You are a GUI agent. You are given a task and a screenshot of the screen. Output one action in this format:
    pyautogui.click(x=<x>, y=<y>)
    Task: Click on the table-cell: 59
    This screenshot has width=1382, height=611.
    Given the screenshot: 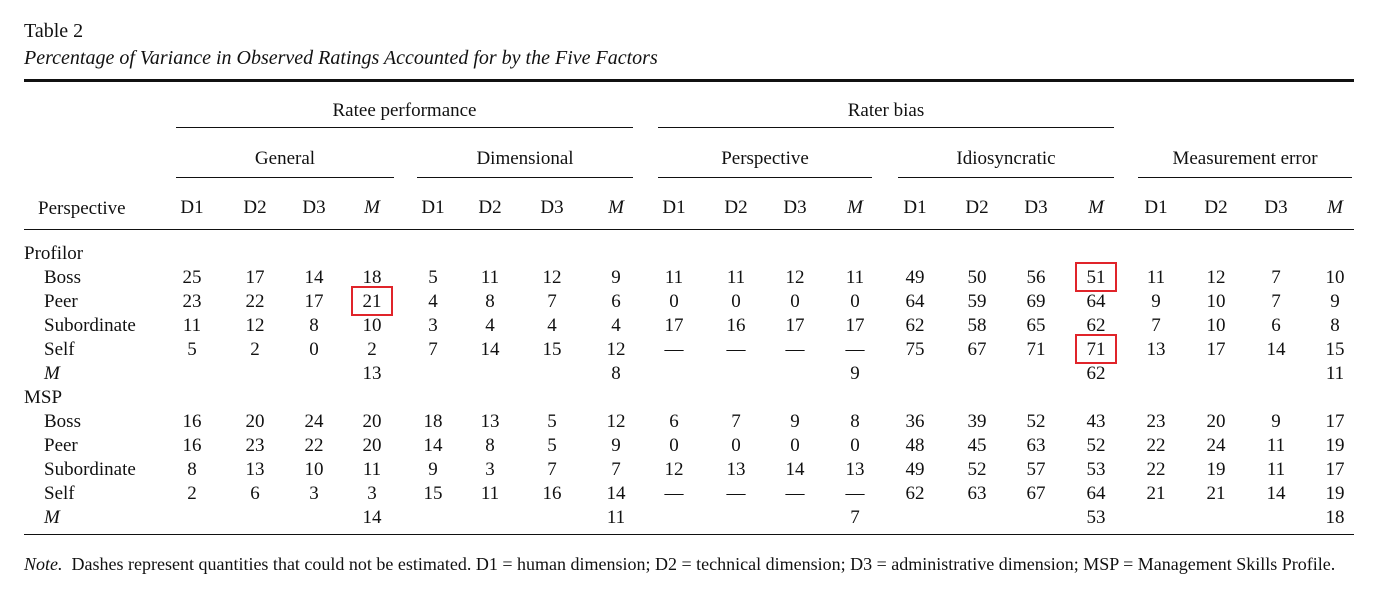 What is the action you would take?
    pyautogui.click(x=977, y=301)
    